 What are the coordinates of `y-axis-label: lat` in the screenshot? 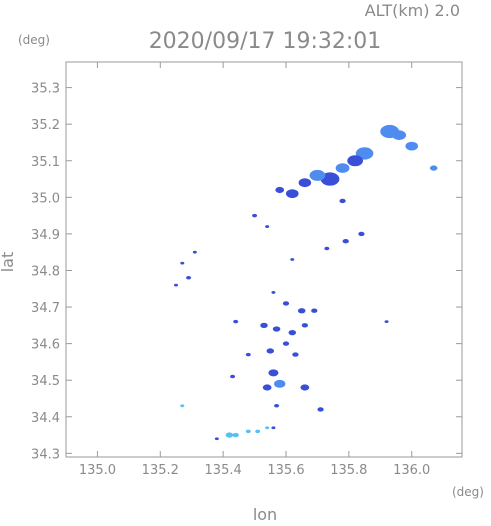 It's located at (8, 262).